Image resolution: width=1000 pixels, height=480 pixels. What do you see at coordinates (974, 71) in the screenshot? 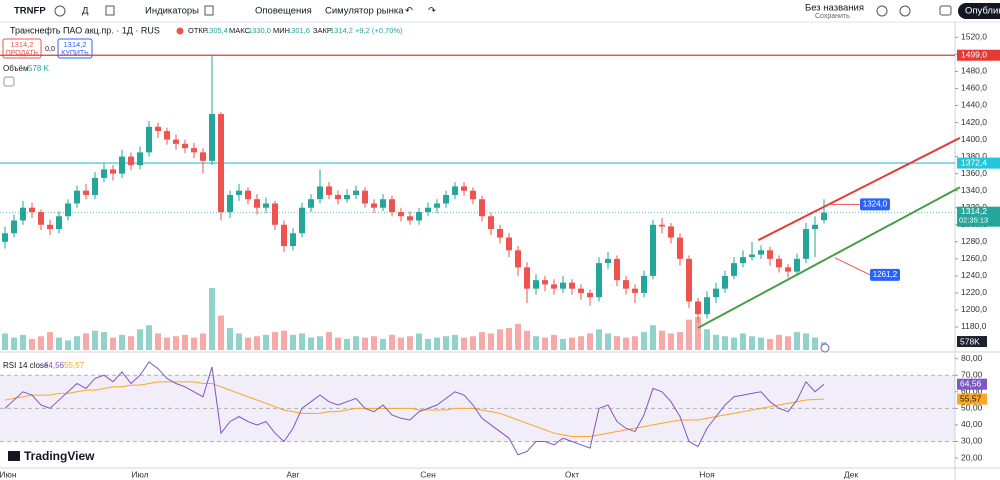
I see `y-tick-label: 1480,0` at bounding box center [974, 71].